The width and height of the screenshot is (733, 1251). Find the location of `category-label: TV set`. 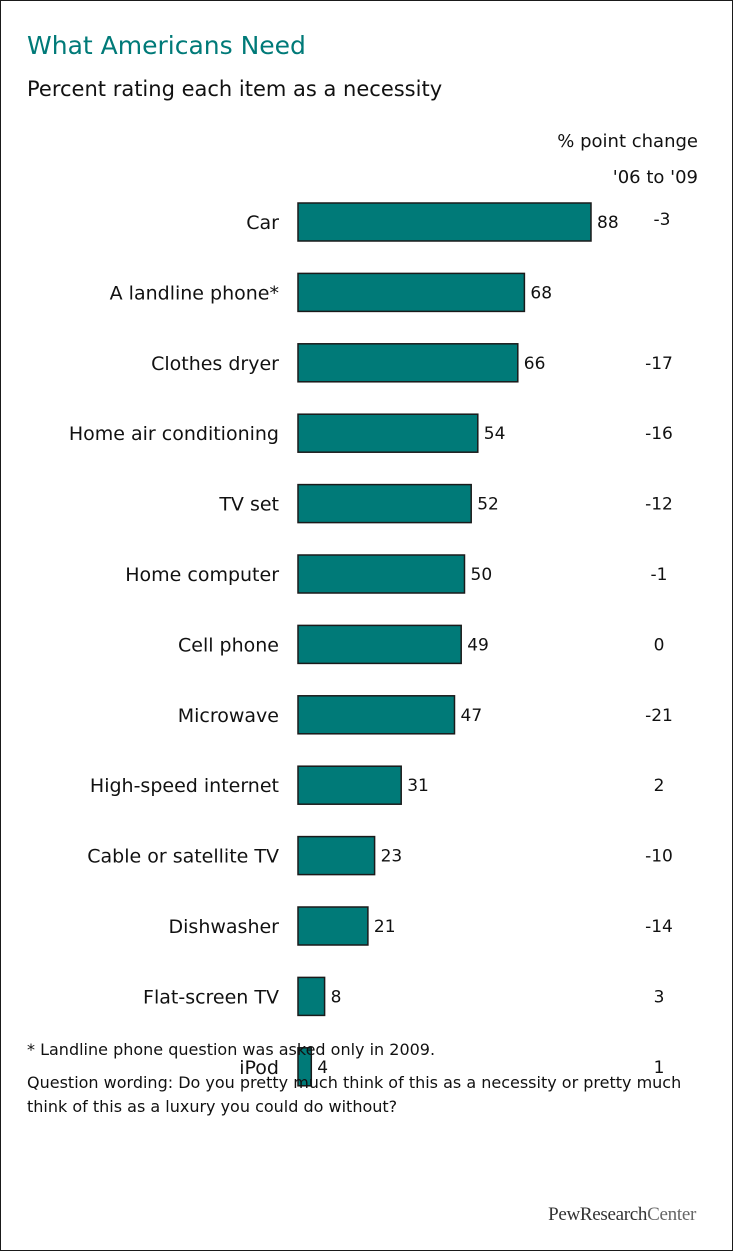

category-label: TV set is located at coordinates (248, 505).